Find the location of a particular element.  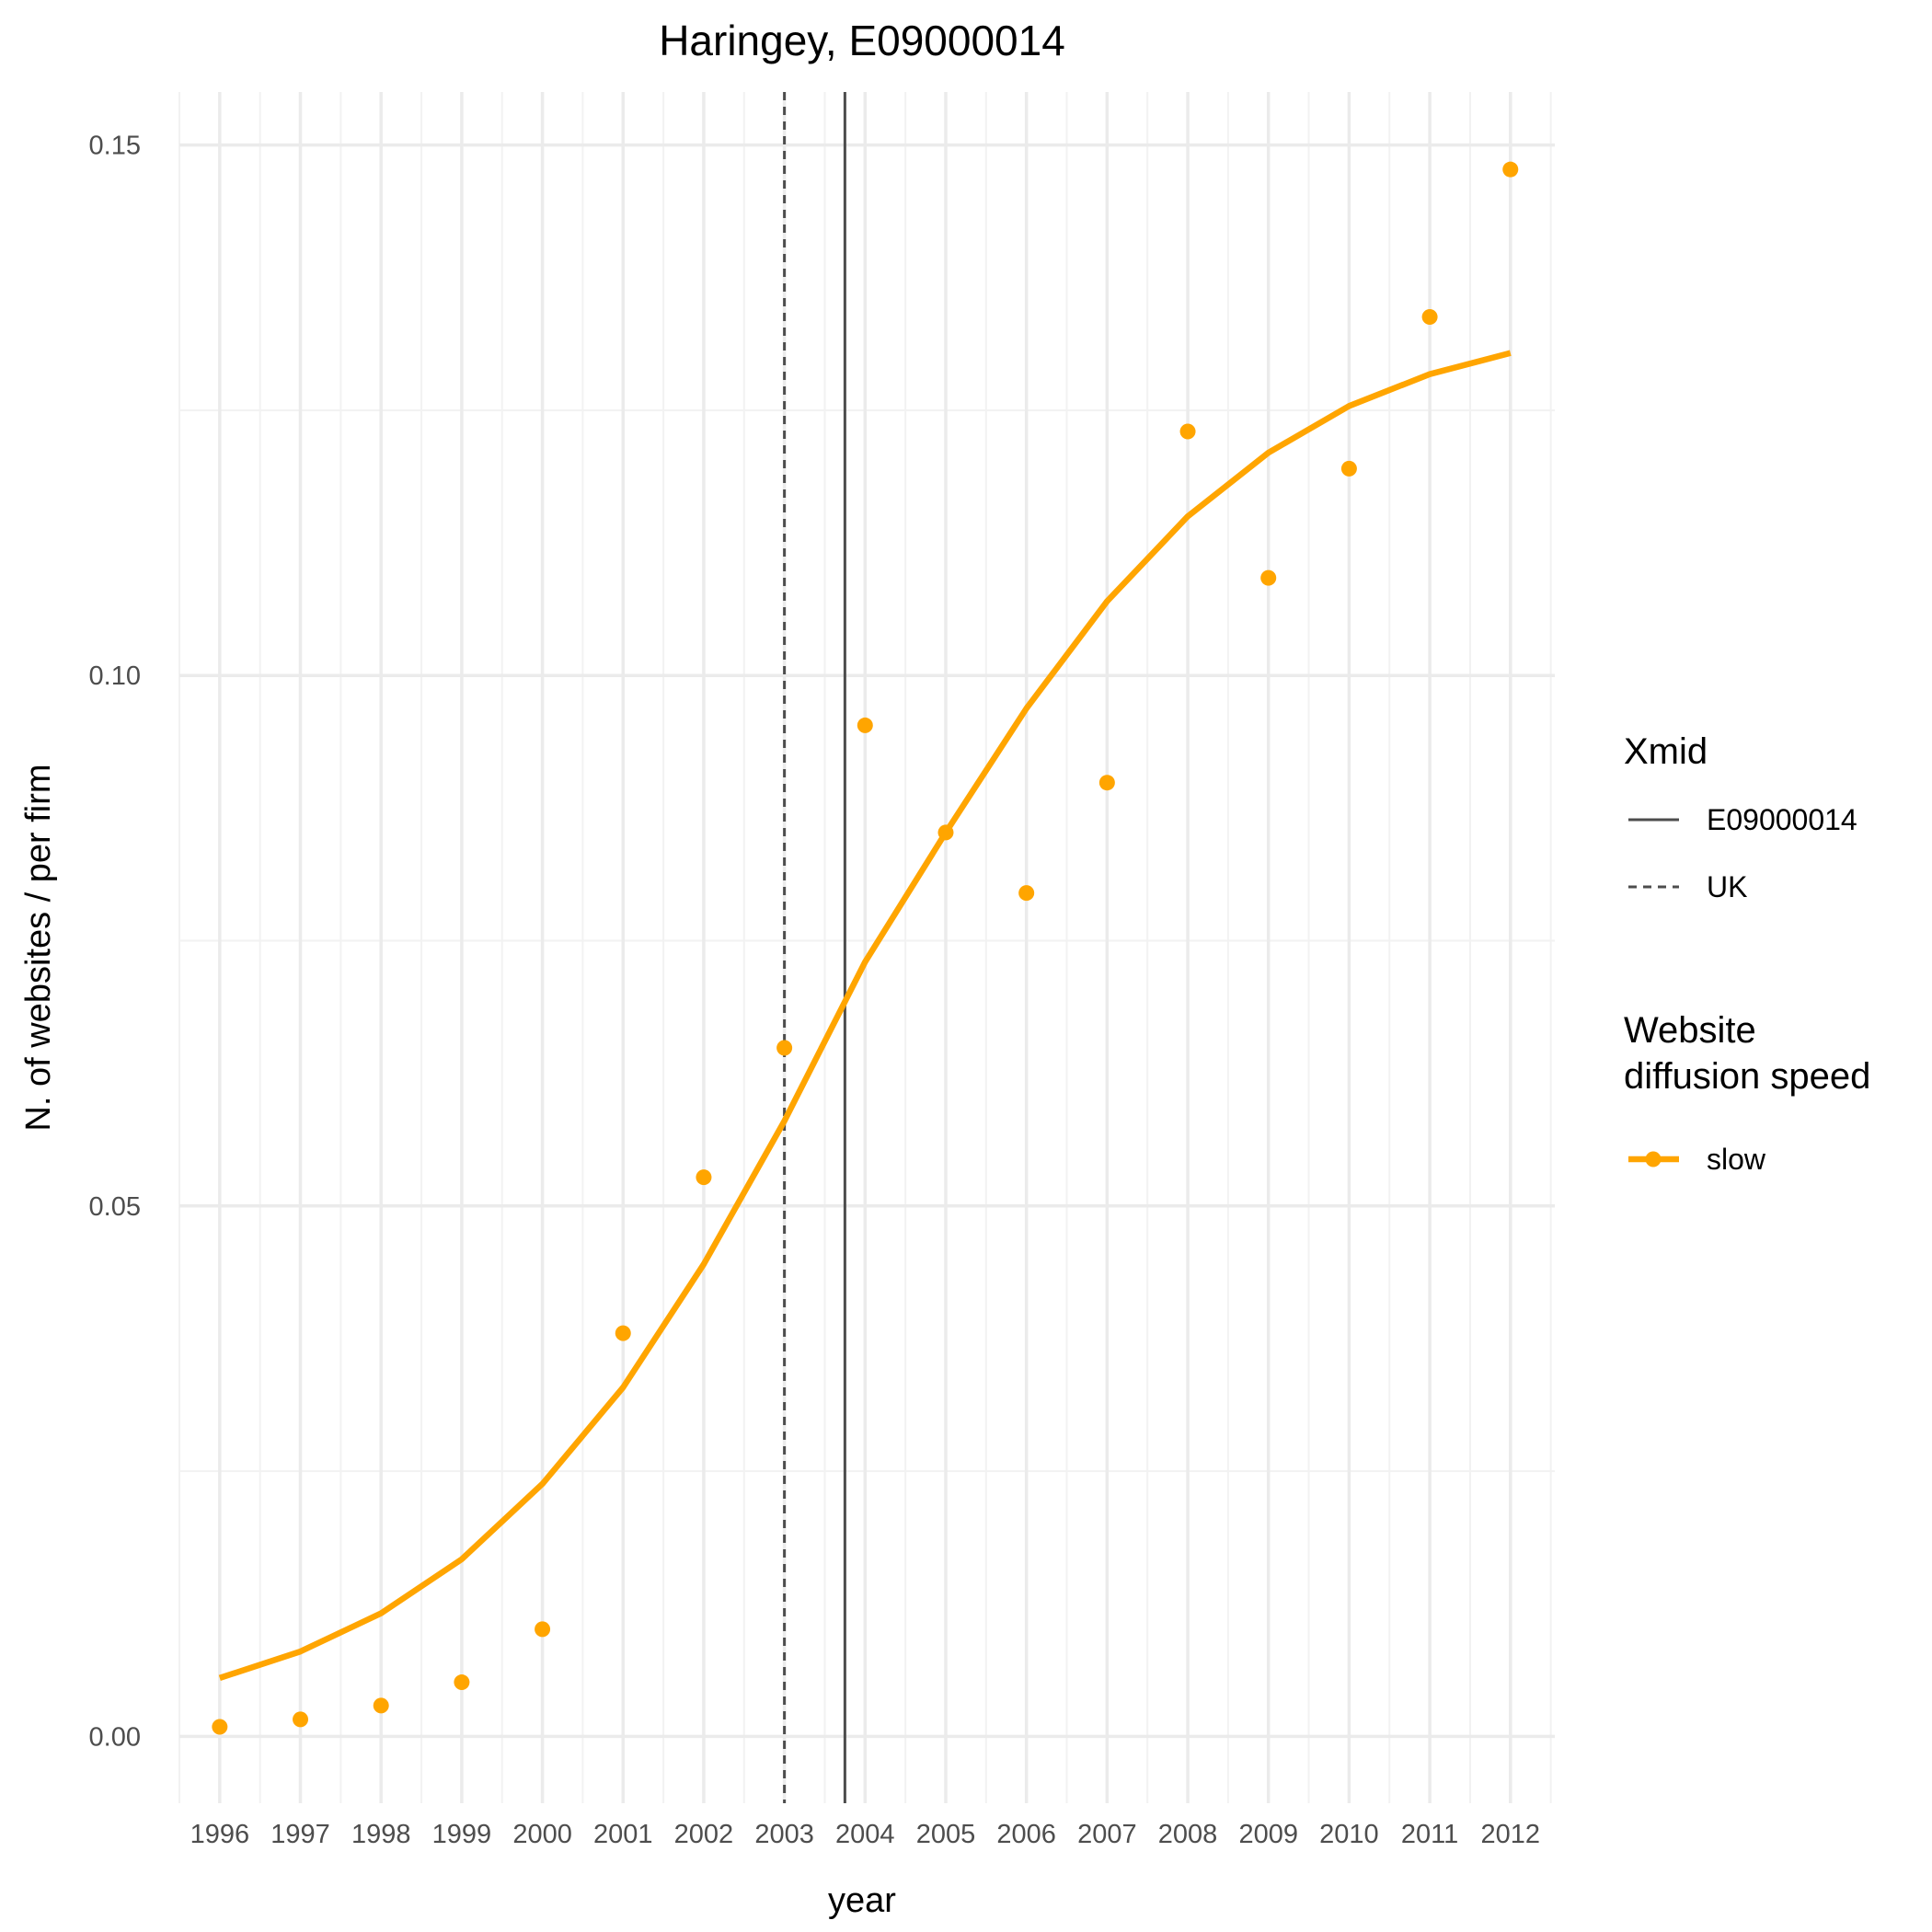

x-tick-label: 2010 is located at coordinates (1349, 1834).